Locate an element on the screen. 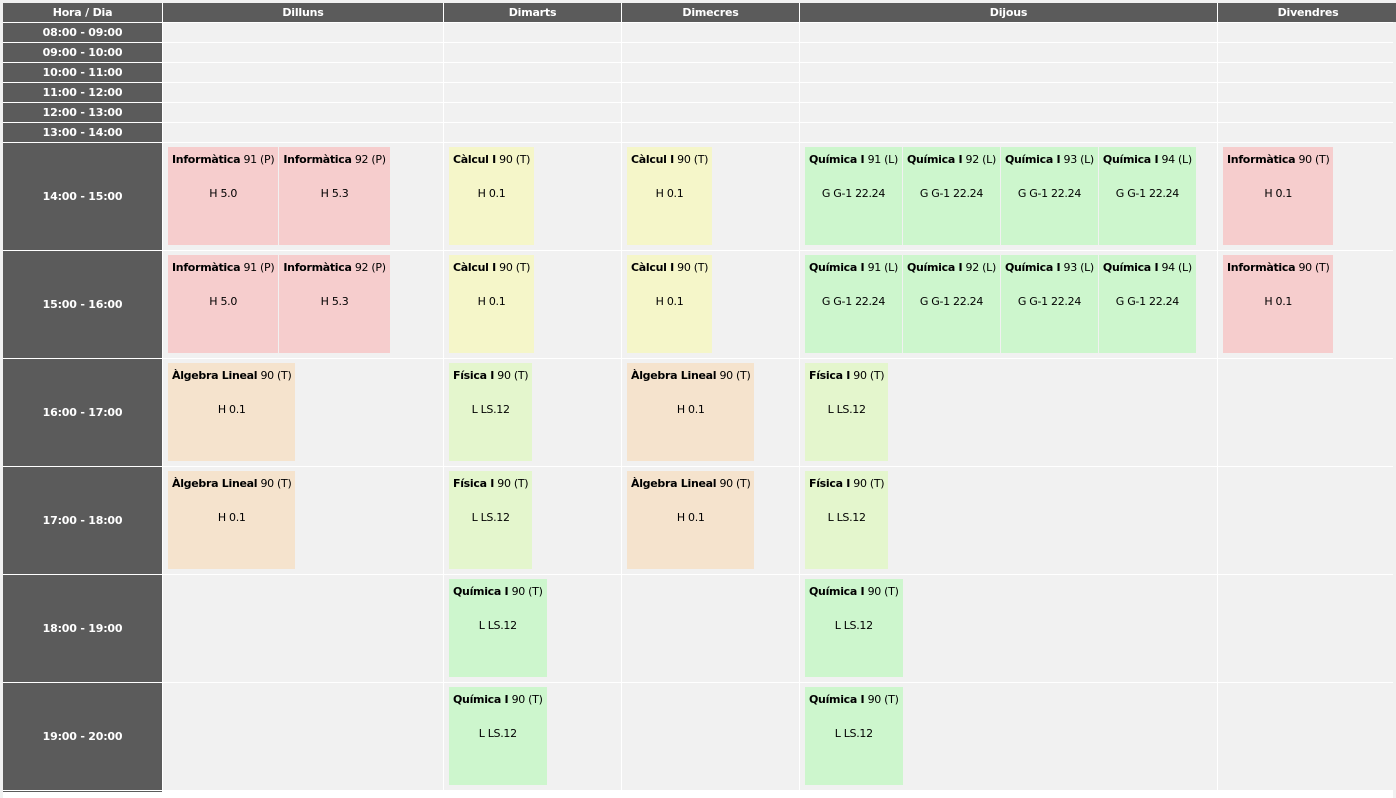  class-title: Informàtica 92 (P) is located at coordinates (334, 267).